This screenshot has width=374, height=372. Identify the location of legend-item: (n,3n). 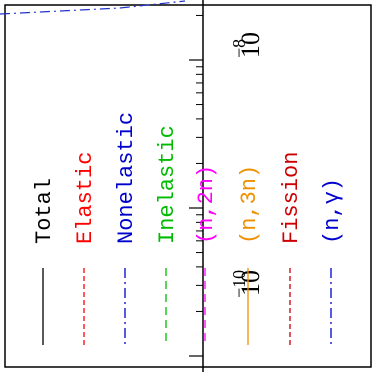
(249, 255).